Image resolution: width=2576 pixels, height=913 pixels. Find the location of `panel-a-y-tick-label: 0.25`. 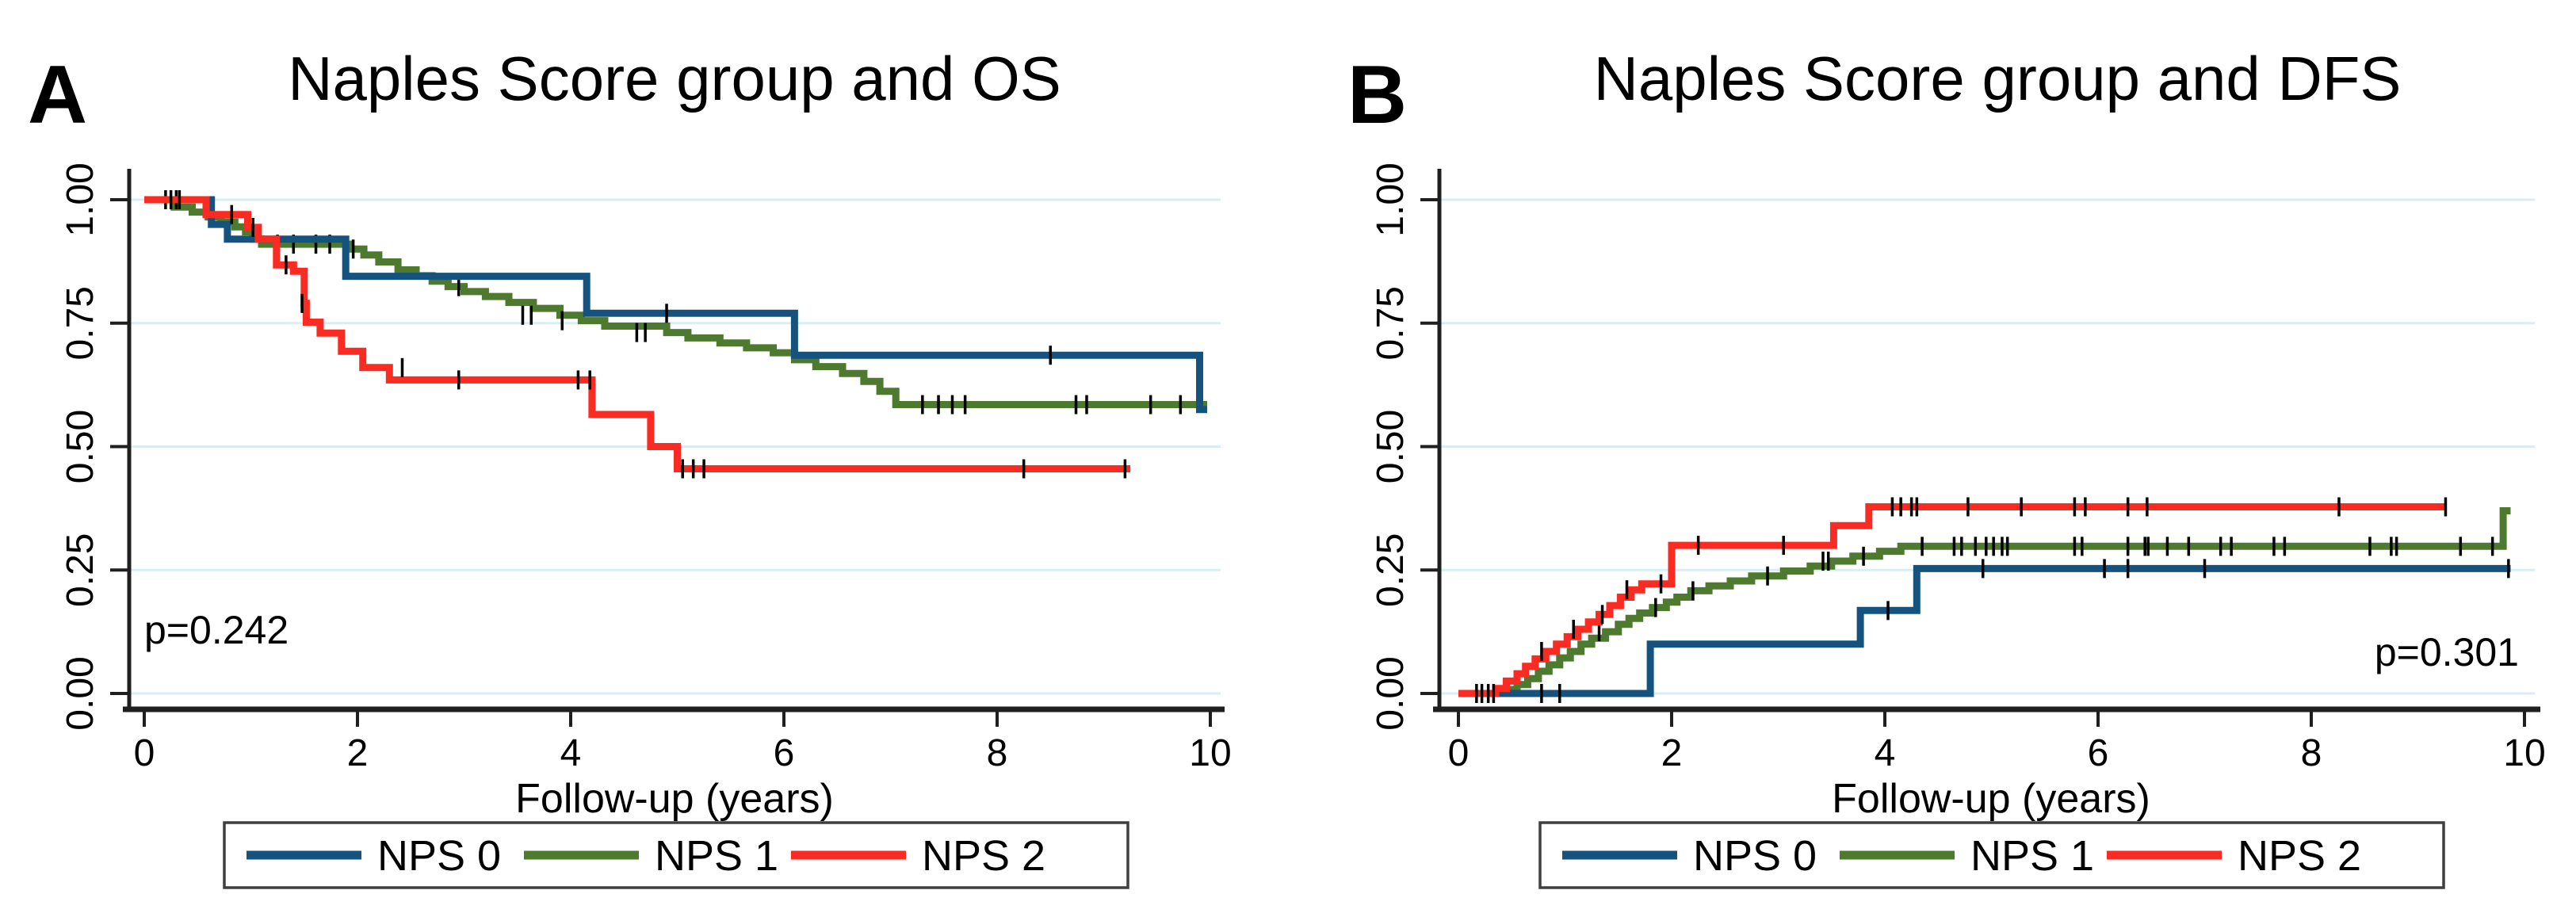

panel-a-y-tick-label: 0.25 is located at coordinates (80, 570).